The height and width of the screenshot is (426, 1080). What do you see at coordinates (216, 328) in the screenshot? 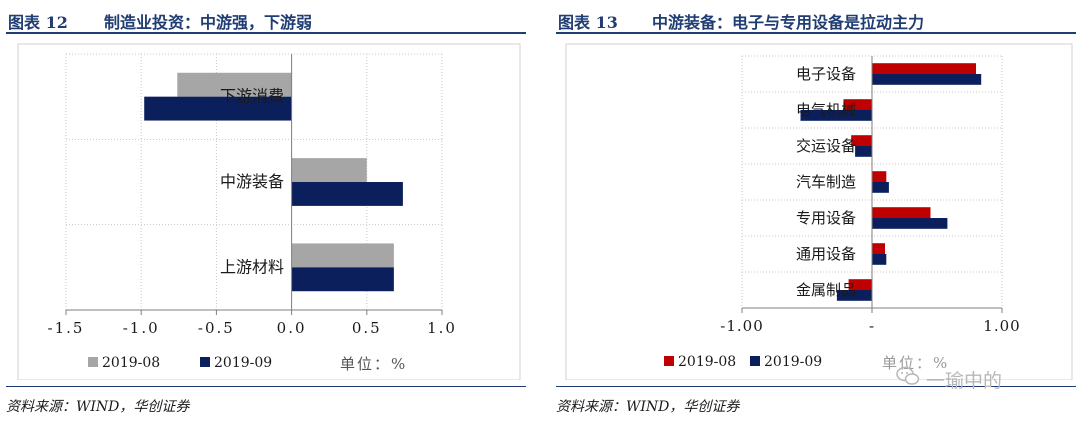
I see `x-tick-label: -0.5` at bounding box center [216, 328].